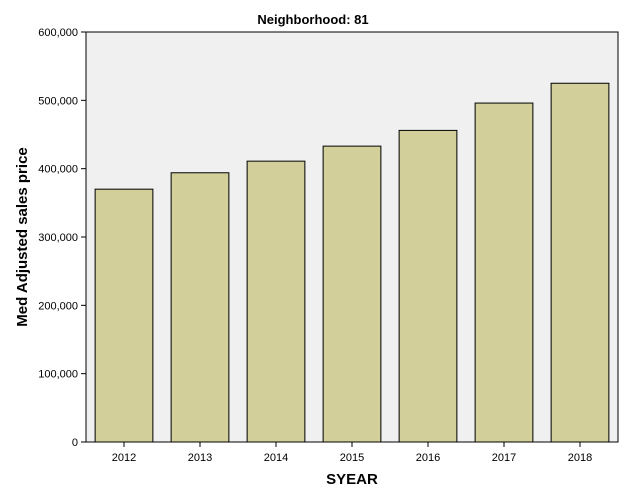 The width and height of the screenshot is (625, 500). Describe the element at coordinates (504, 272) in the screenshot. I see `bar-2017` at that location.